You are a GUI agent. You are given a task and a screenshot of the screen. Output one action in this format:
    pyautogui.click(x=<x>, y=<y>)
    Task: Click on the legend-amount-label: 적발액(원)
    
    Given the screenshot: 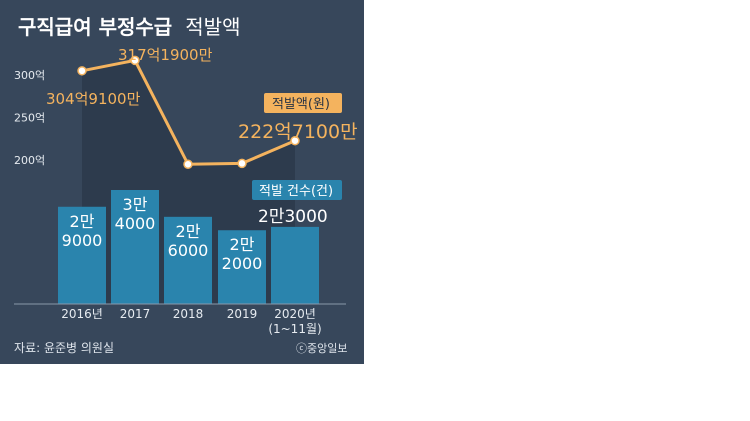 What is the action you would take?
    pyautogui.click(x=301, y=104)
    